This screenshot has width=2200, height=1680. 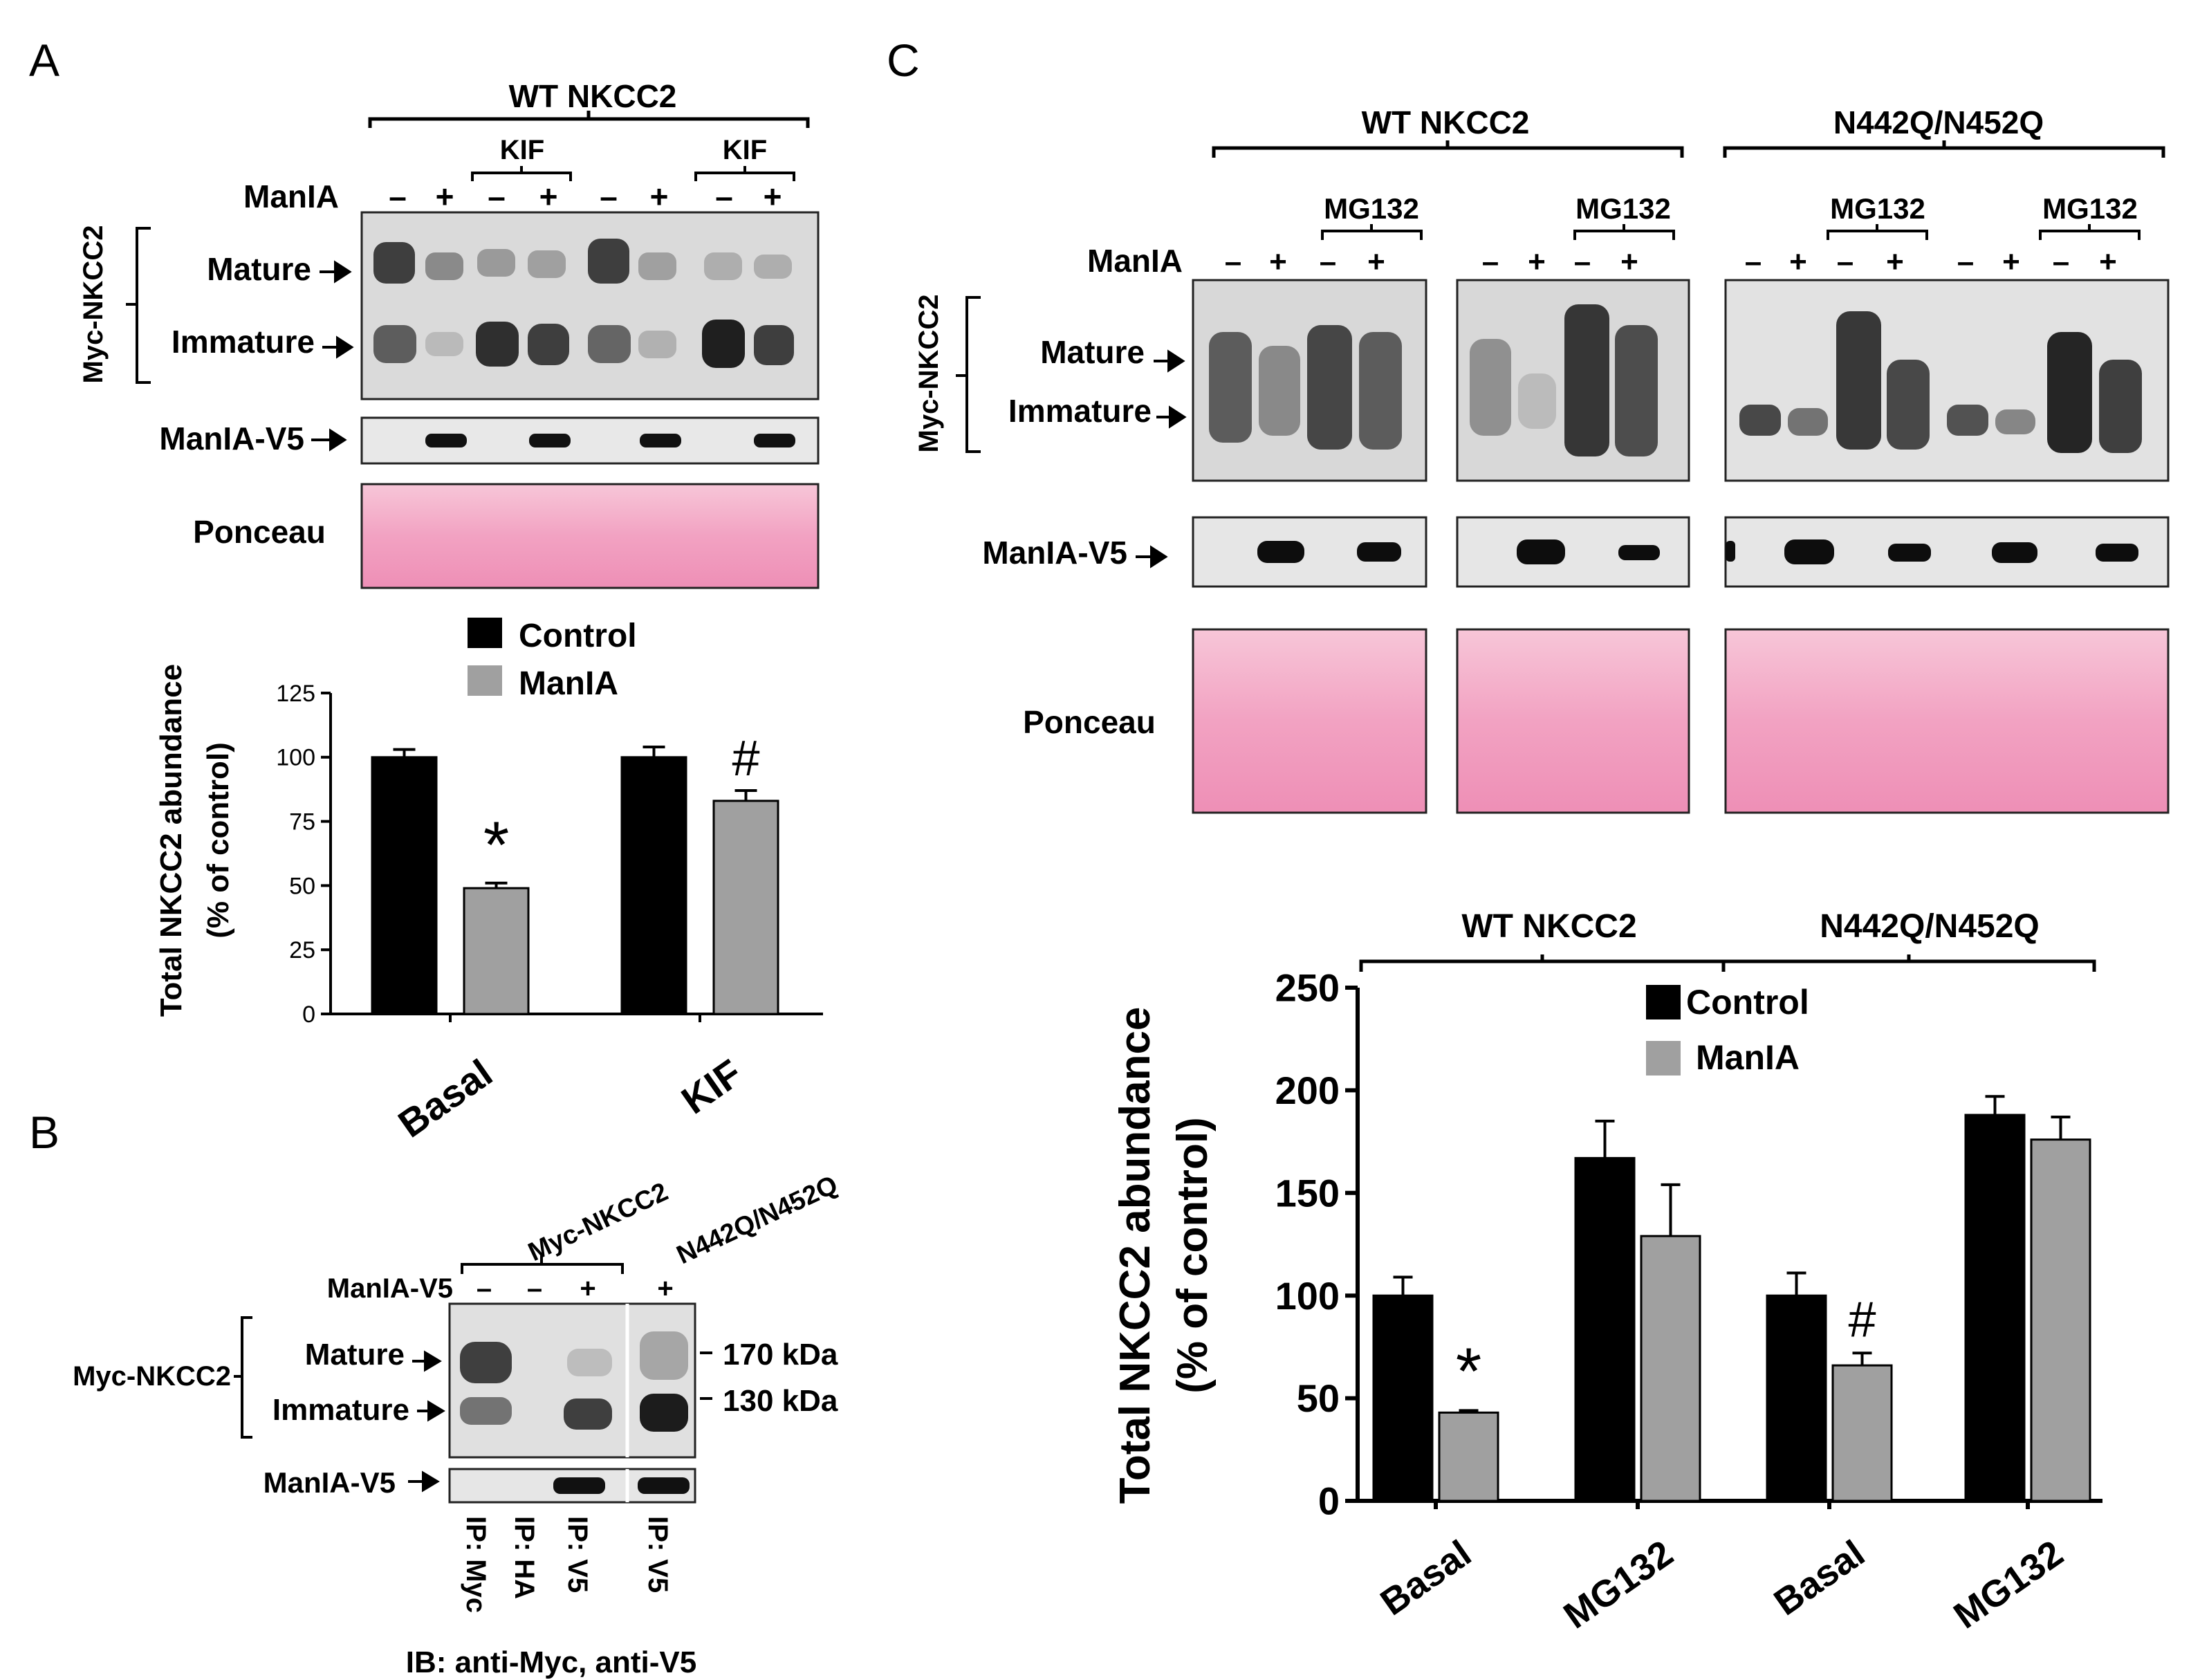 I want to click on b-v5-label: ManIA-V5, so click(x=330, y=1482).